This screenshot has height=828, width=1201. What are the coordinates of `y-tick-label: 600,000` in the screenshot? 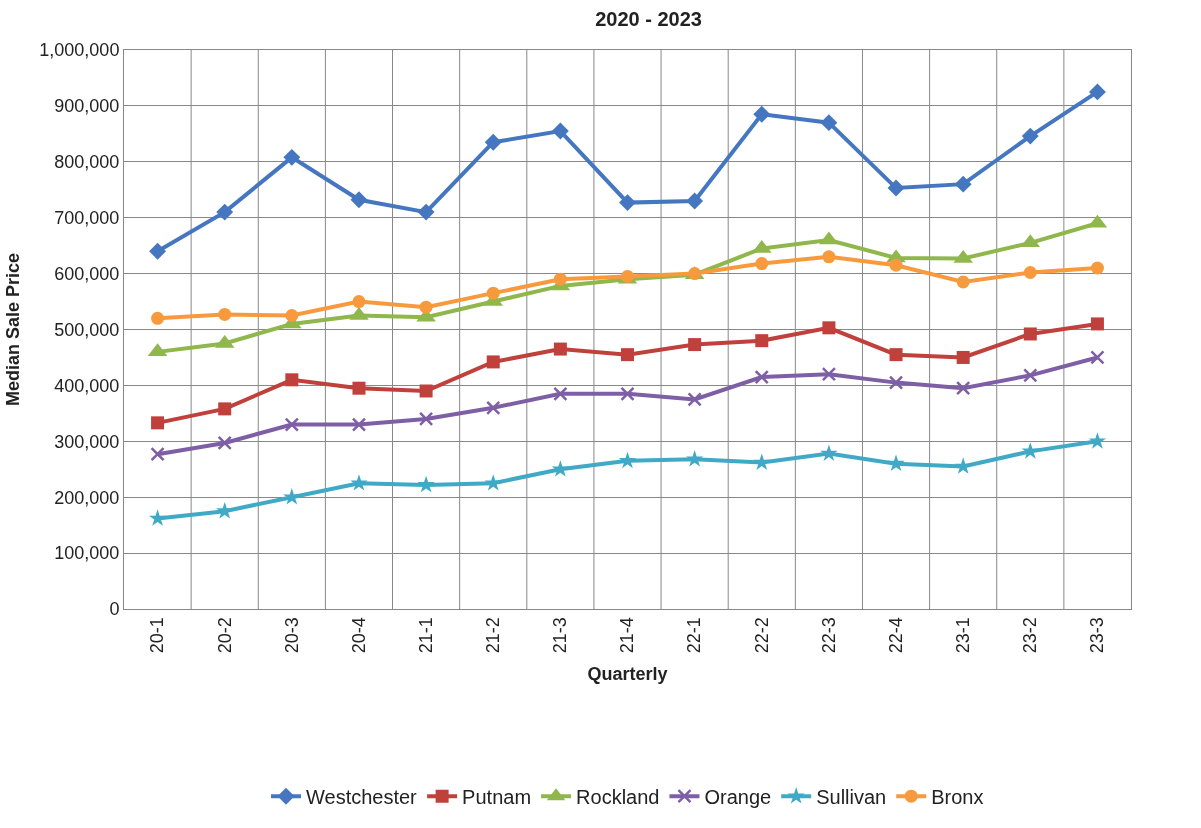 It's located at (87, 273).